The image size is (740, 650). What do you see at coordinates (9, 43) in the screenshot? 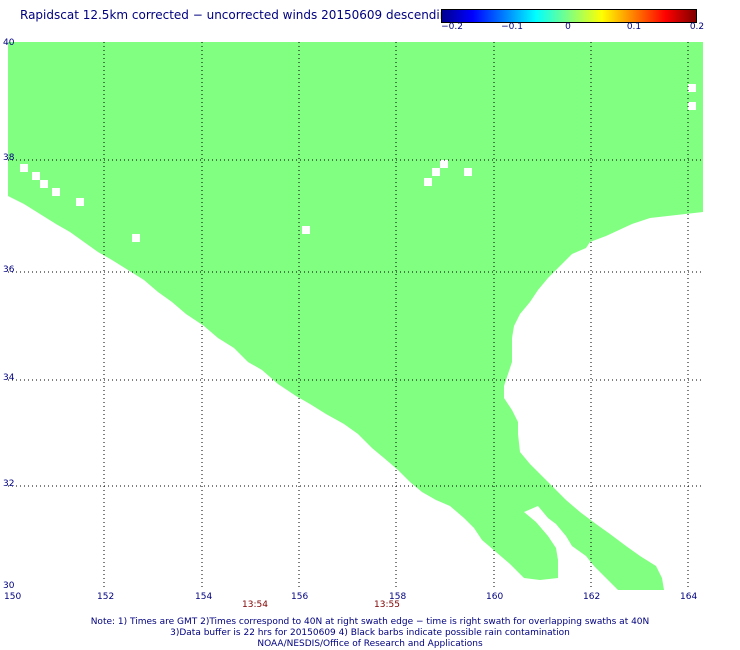
I see `y-tick-40: 40` at bounding box center [9, 43].